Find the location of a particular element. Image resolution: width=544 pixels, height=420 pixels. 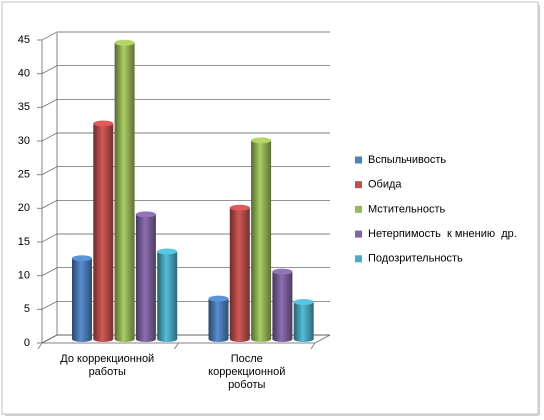

y-tick-label: 35 is located at coordinates (24, 107).